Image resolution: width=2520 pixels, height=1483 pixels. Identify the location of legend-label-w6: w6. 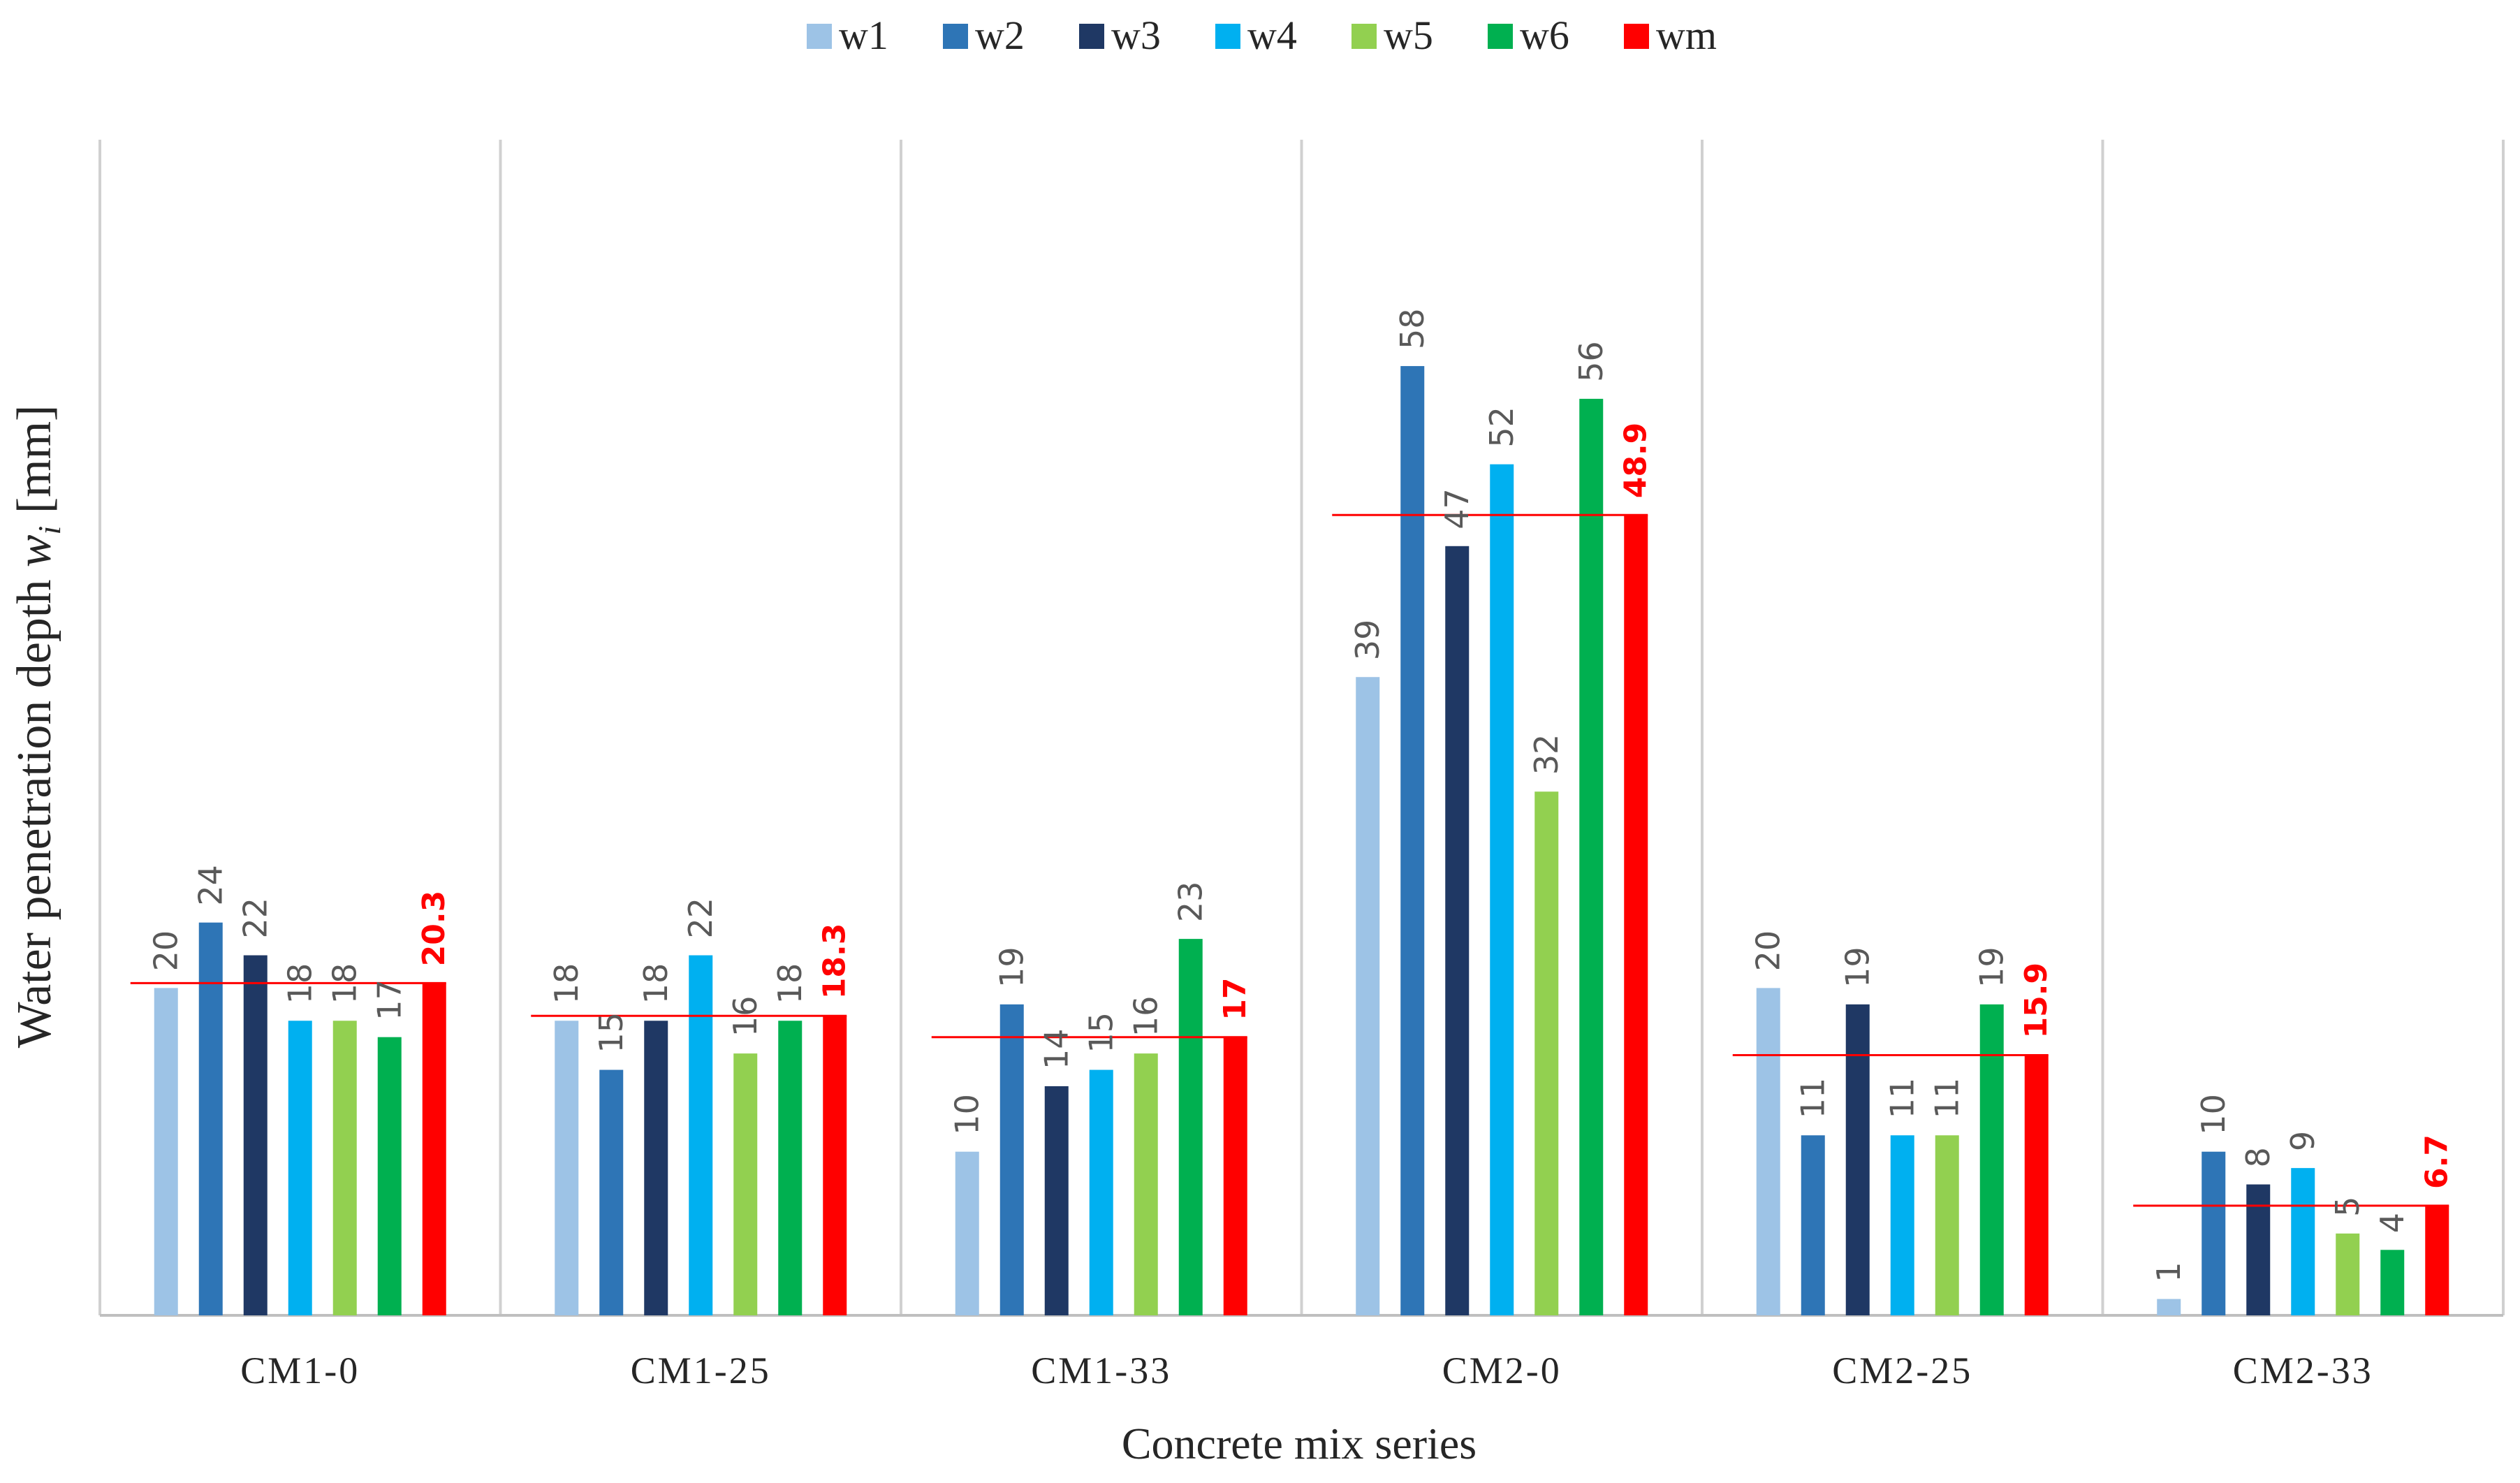
(1545, 35).